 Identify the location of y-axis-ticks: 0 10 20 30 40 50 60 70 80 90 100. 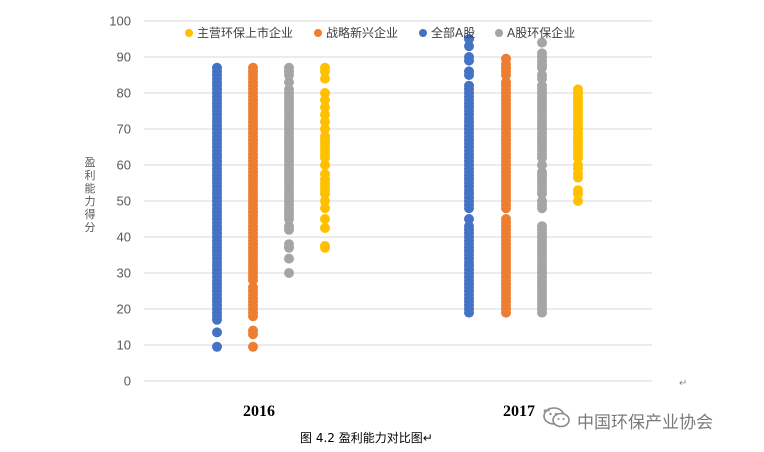
(120, 201).